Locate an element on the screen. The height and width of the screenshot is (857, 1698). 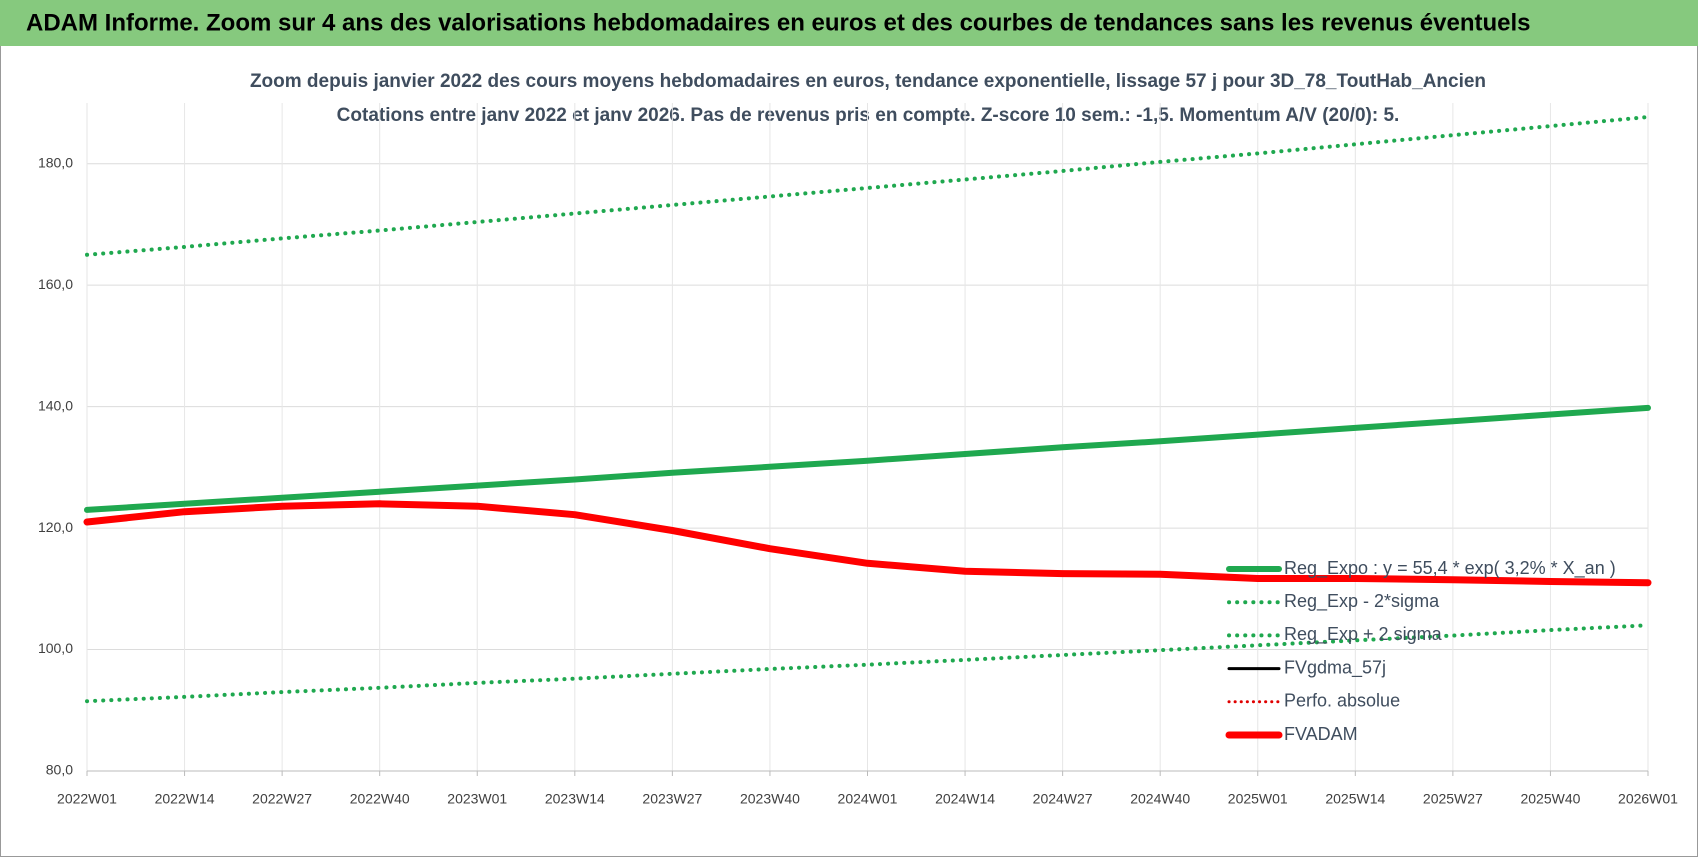
legend-label: FVADAM is located at coordinates (1321, 734).